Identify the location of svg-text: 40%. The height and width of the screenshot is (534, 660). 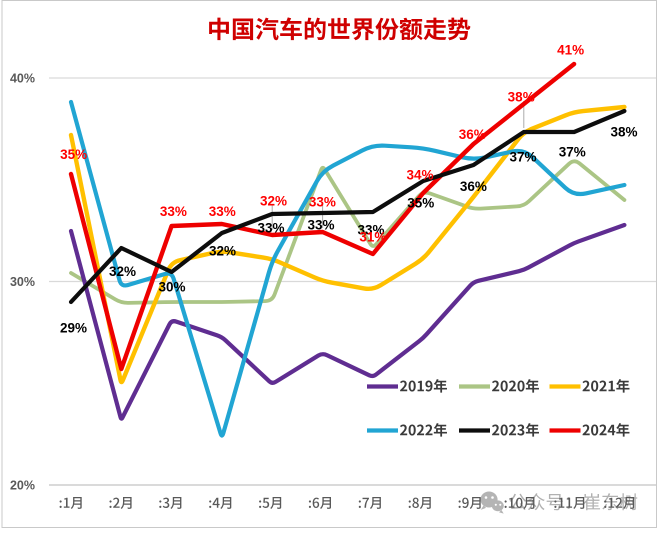
(22, 78).